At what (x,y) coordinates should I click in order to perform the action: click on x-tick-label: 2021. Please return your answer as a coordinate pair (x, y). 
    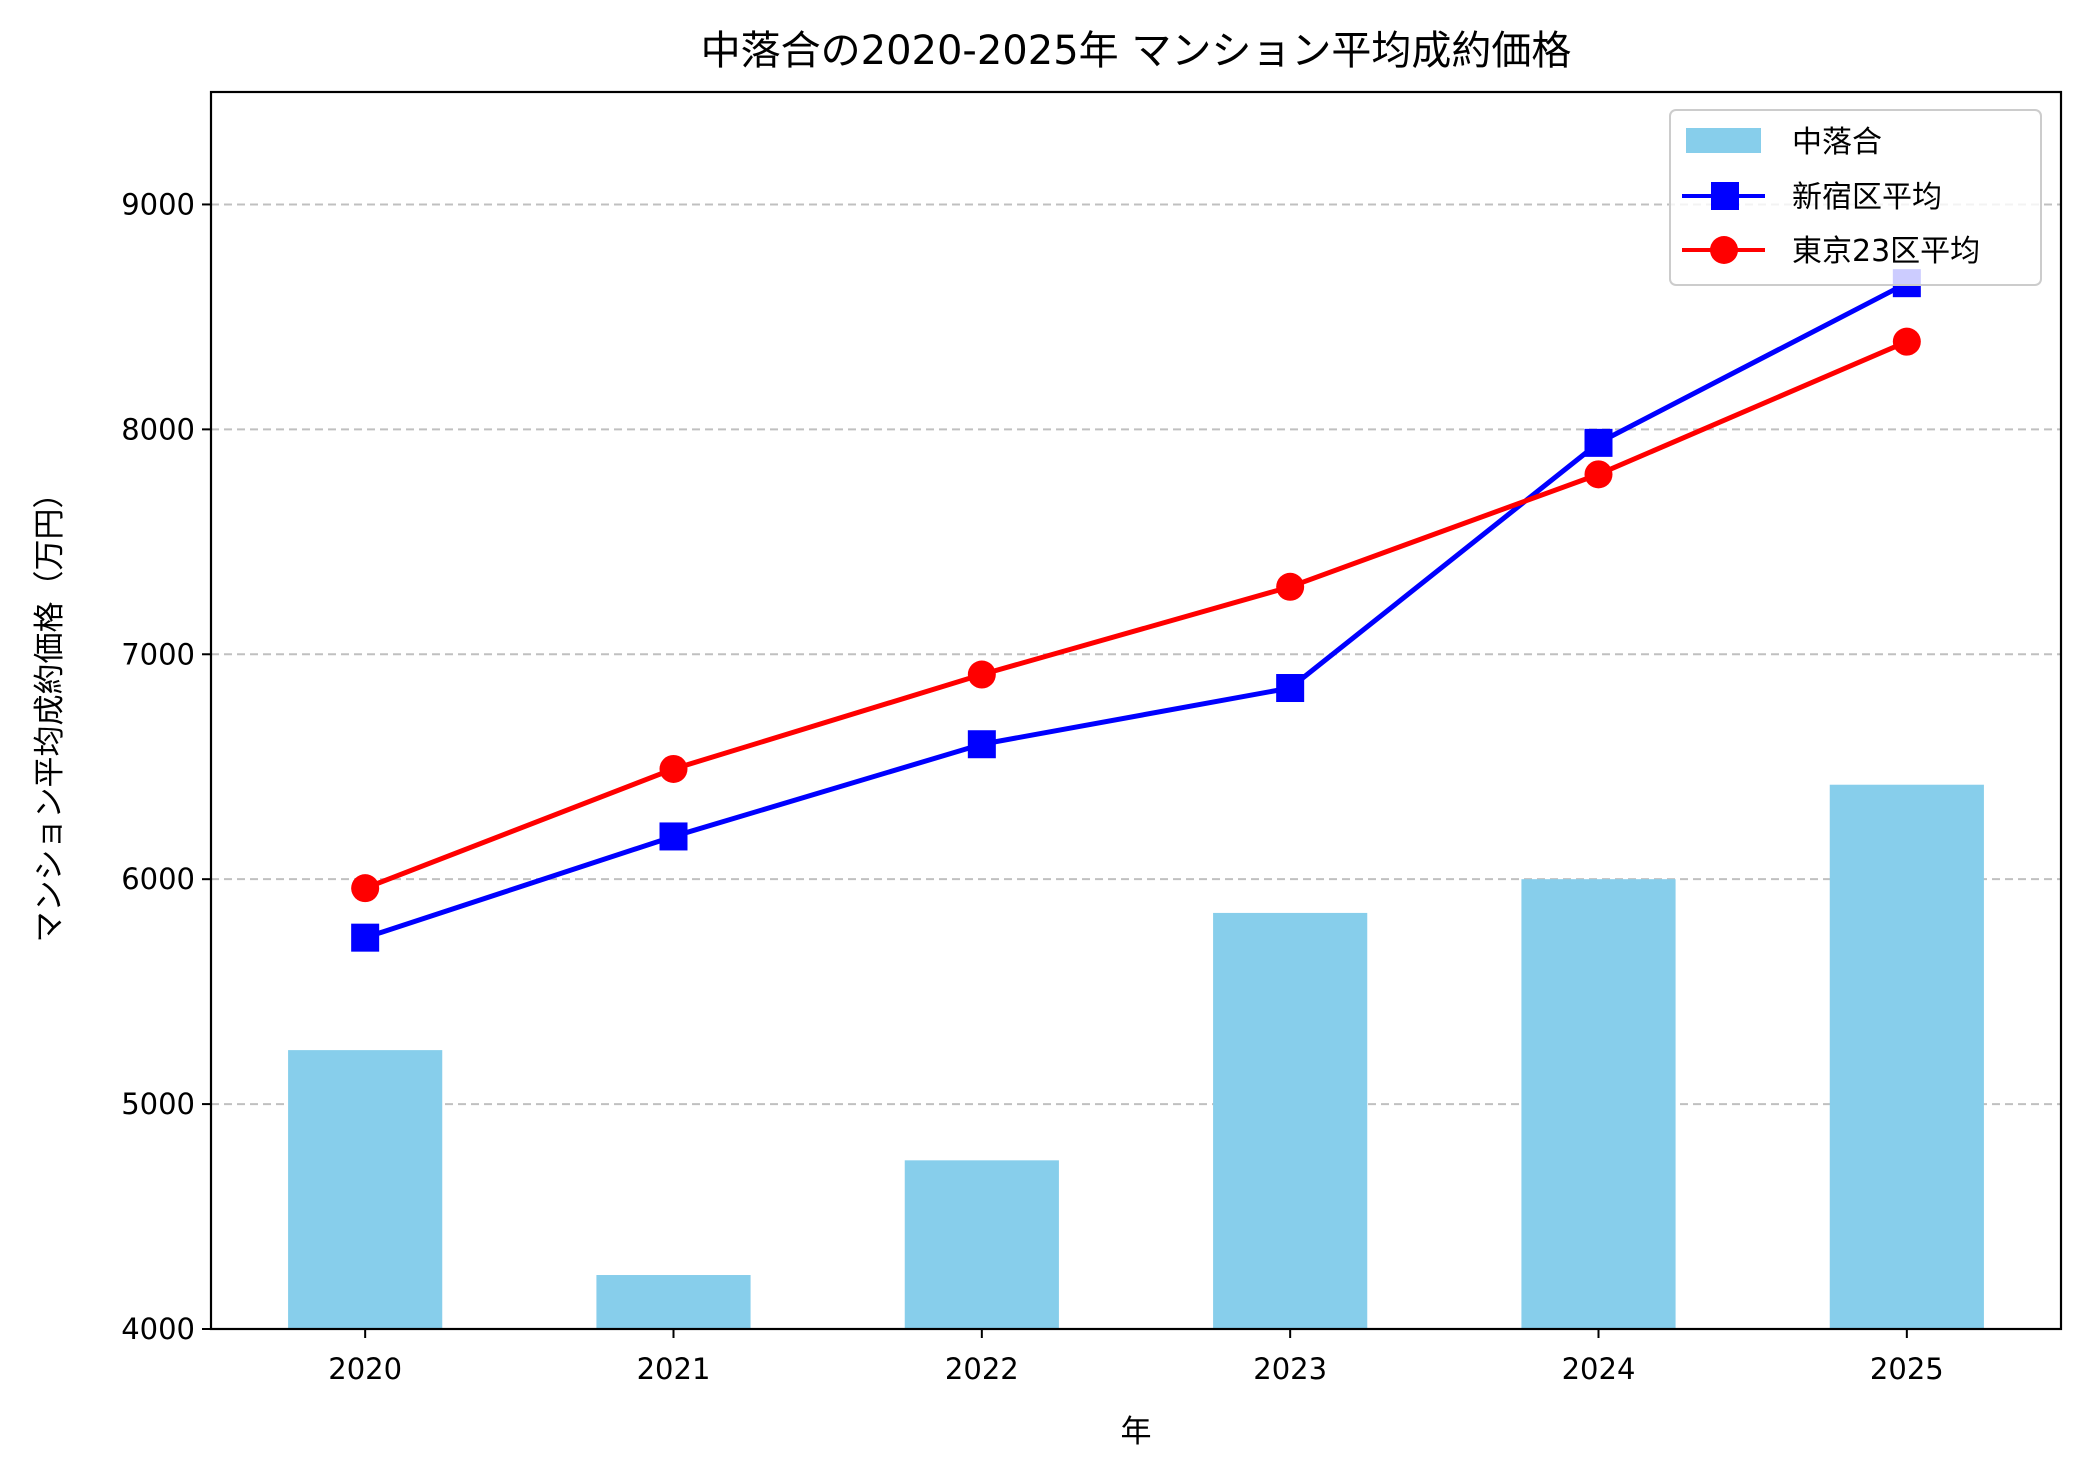
    Looking at the image, I should click on (674, 1369).